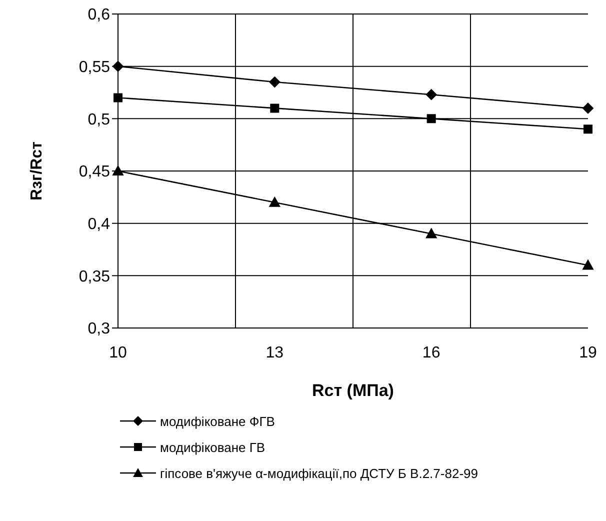 This screenshot has width=606, height=521. I want to click on legend-label: гіпсове в'яжуче α-модифікації,по ДСТУ Б В.2.7-82-99, so click(319, 473).